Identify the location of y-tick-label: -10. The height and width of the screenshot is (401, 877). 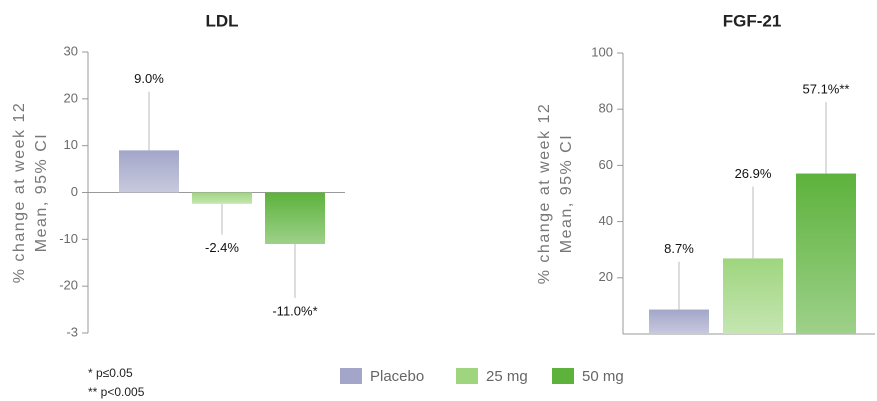
(68, 238).